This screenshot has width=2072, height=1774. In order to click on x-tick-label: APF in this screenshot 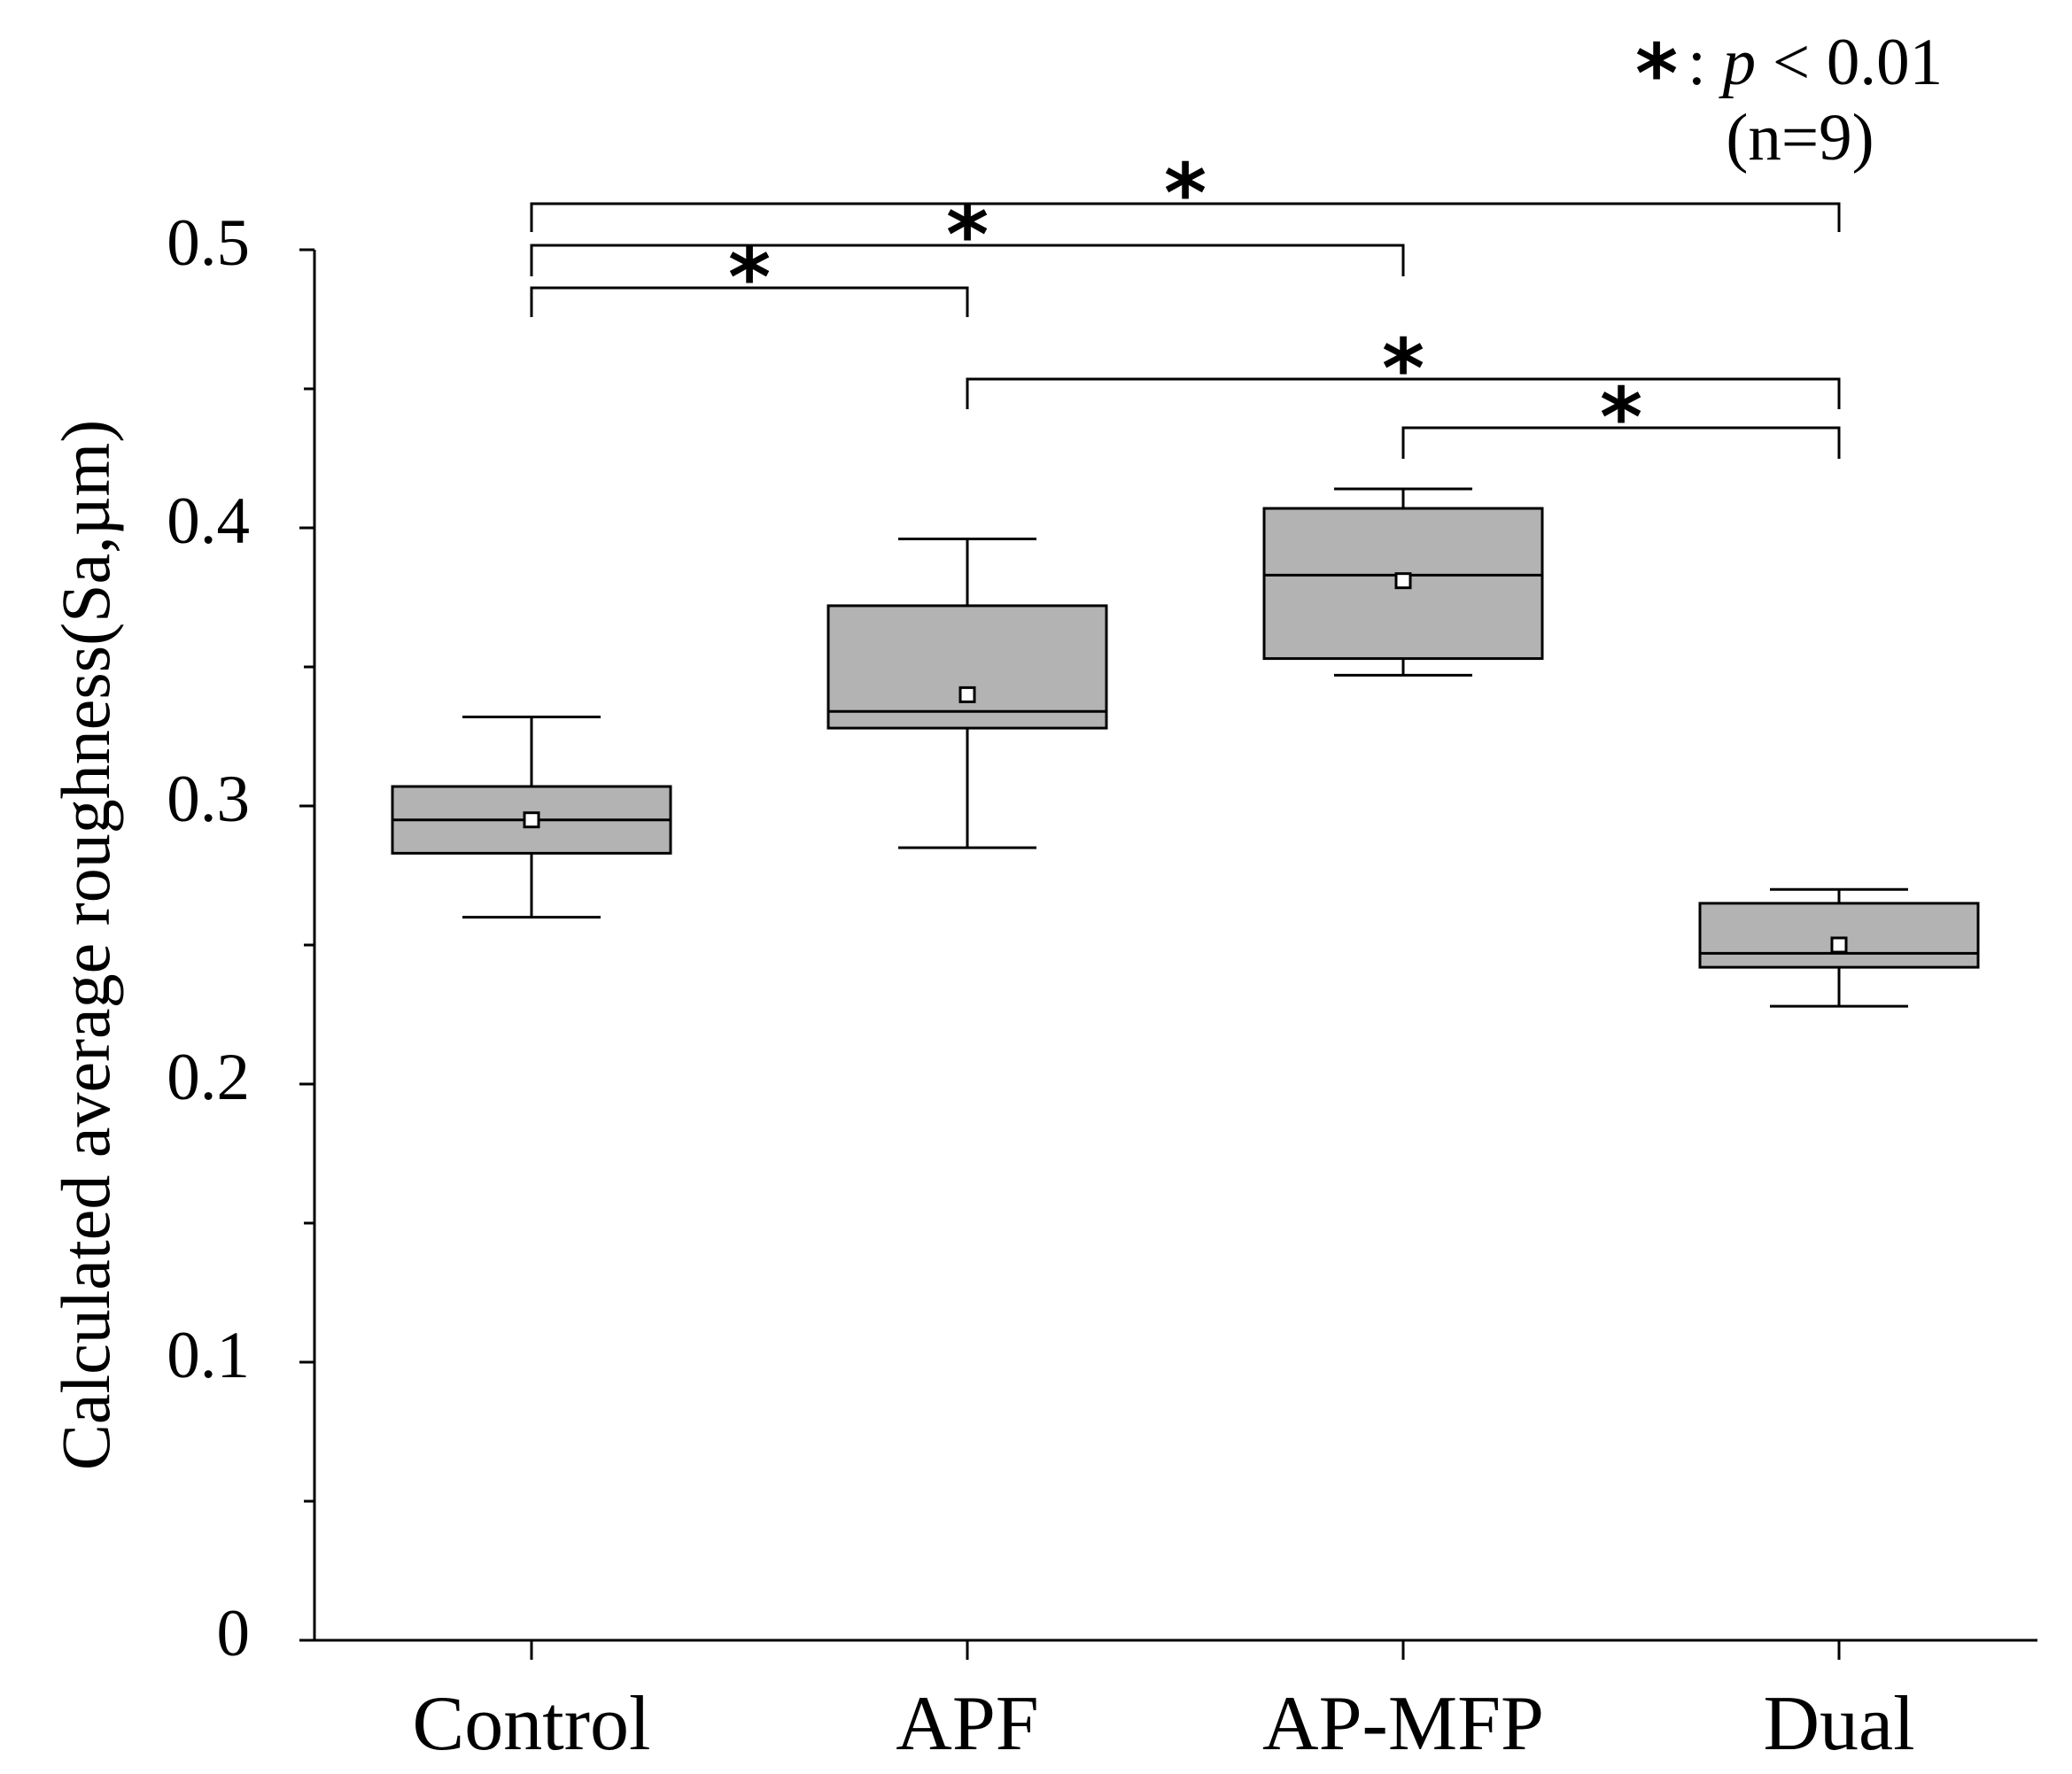, I will do `click(967, 1724)`.